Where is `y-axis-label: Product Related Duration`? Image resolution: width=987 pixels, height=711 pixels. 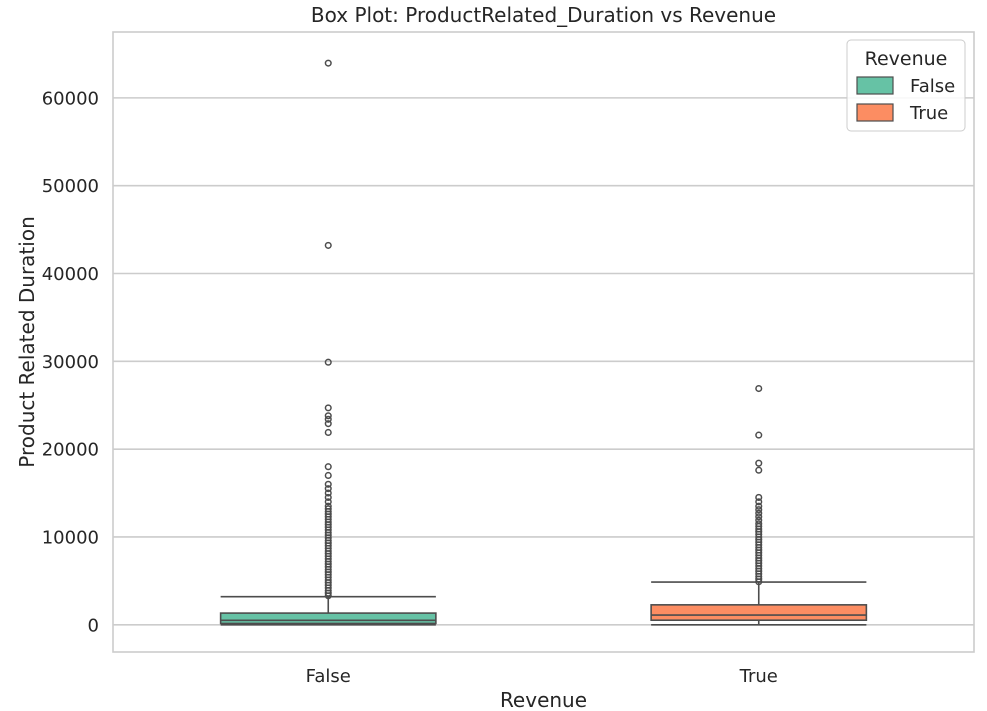
y-axis-label: Product Related Duration is located at coordinates (27, 341).